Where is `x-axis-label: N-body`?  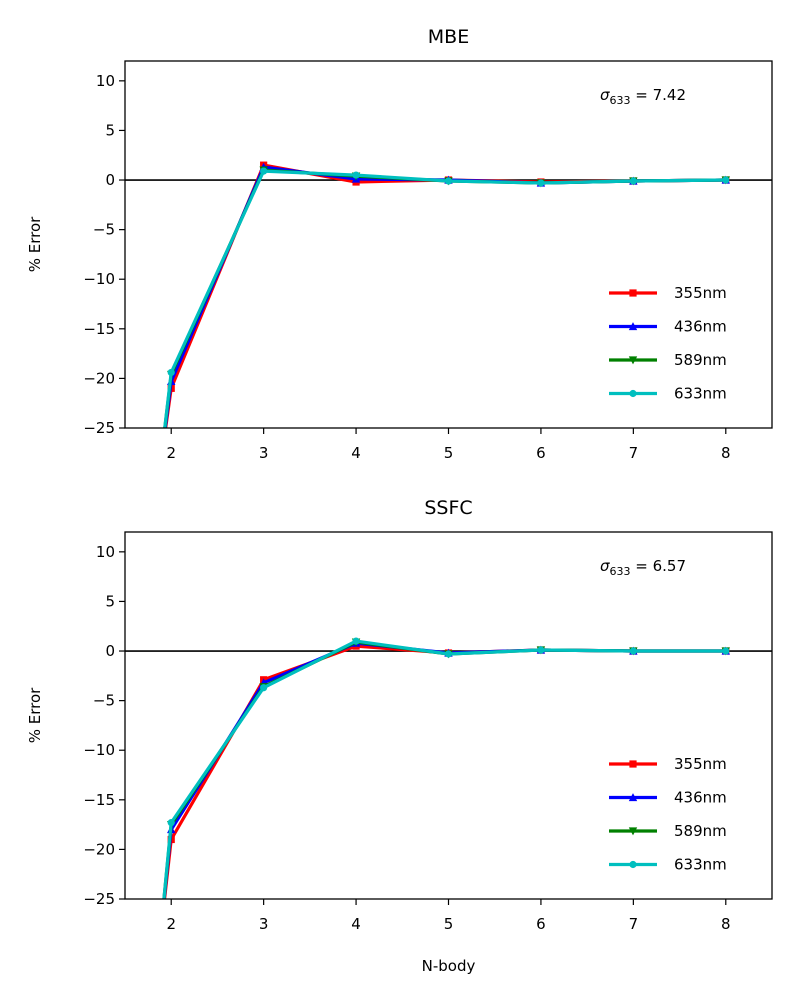
x-axis-label: N-body is located at coordinates (449, 966).